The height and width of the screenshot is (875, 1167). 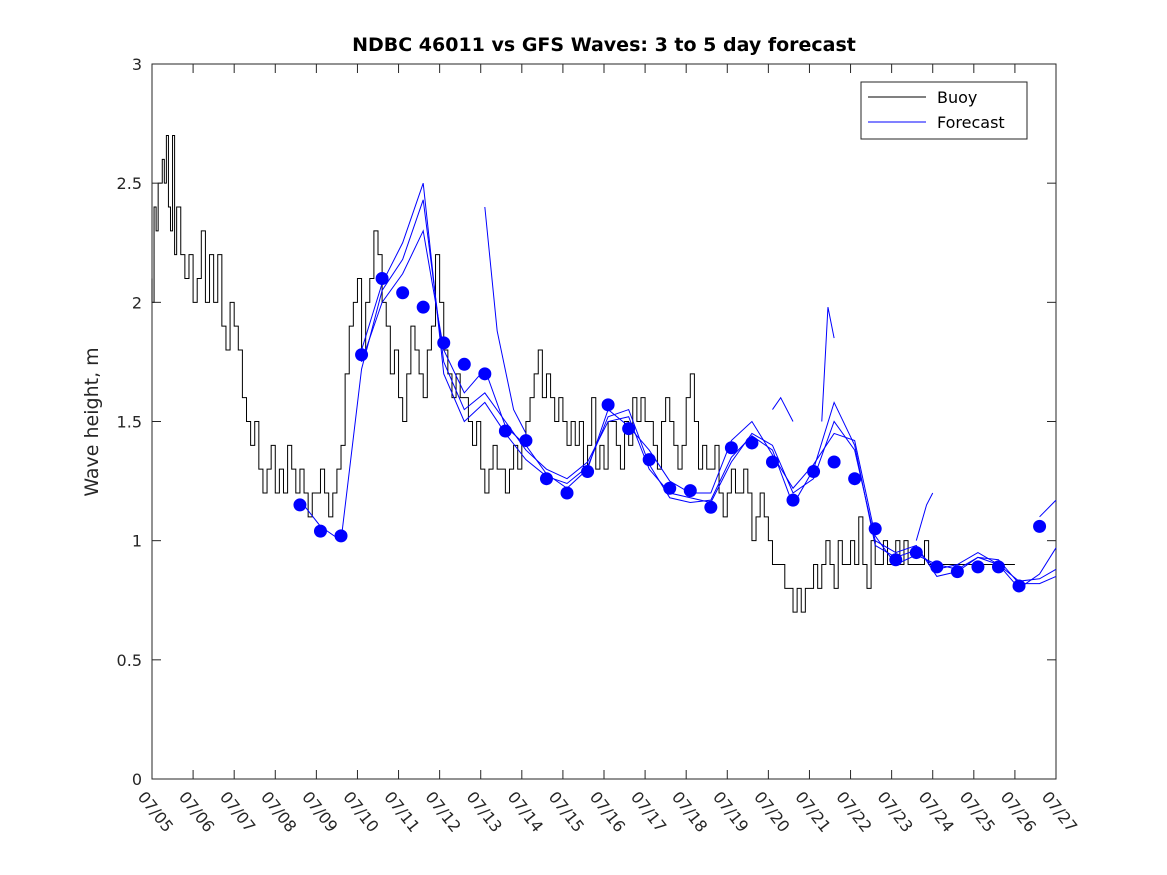 I want to click on y-tick-label: 0.5, so click(x=129, y=660).